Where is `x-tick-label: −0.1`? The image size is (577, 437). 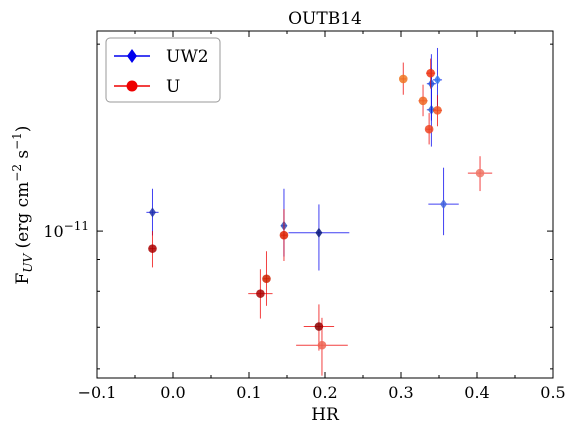
x-tick-label: −0.1 is located at coordinates (97, 392).